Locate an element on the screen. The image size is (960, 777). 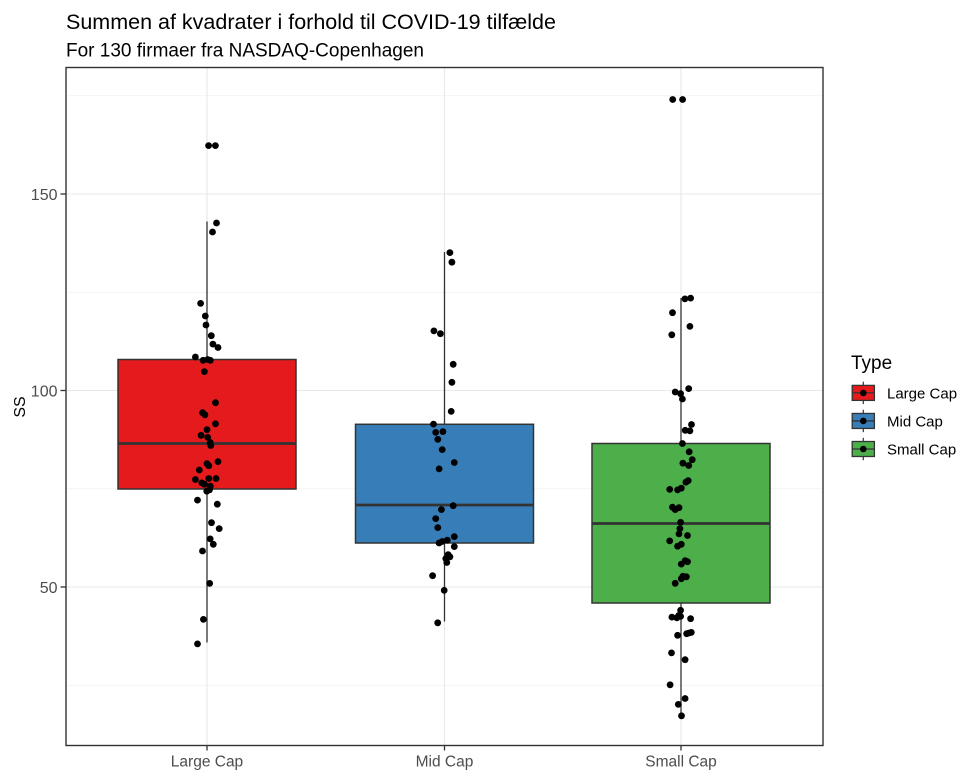
svg-text:For 130 firmaer fra NASDAQ-Cop: For 130 firmaer fra NASDAQ-Copenhagen is located at coordinates (245, 51).